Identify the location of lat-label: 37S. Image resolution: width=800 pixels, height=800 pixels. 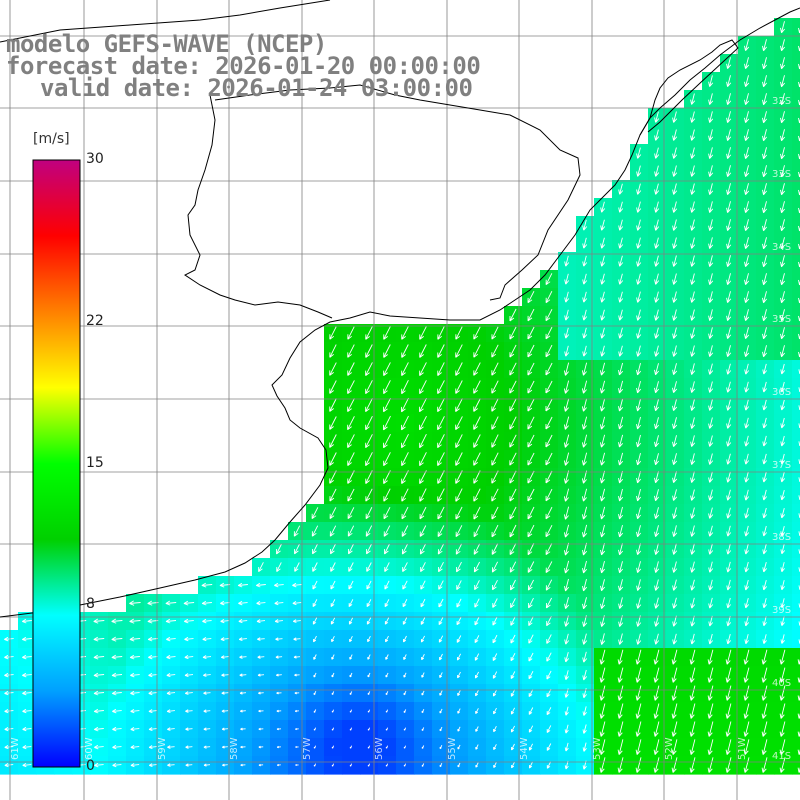
(781, 465).